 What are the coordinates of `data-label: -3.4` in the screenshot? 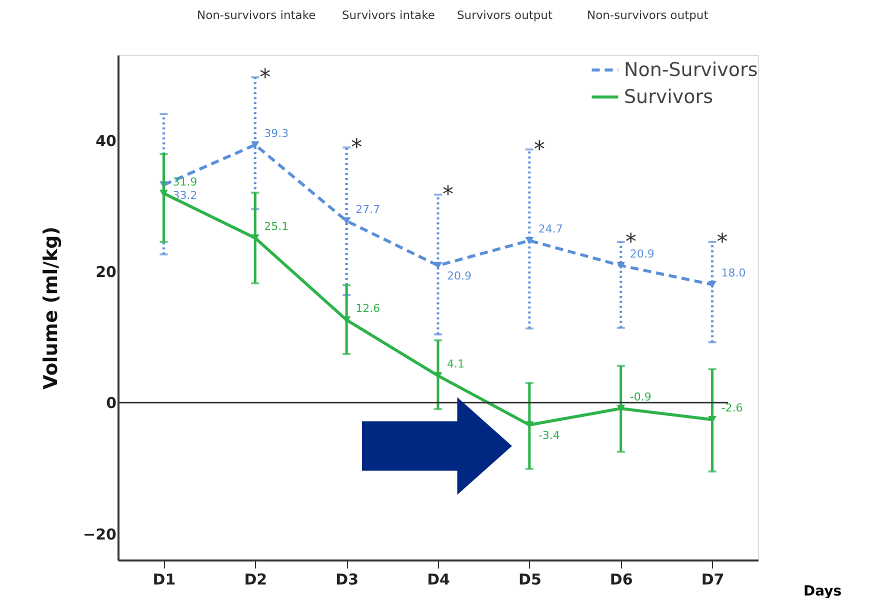 It's located at (549, 435).